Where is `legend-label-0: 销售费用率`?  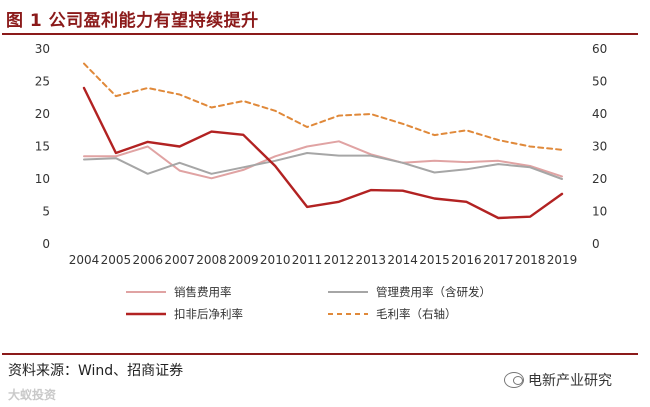 legend-label-0: 销售费用率 is located at coordinates (203, 292).